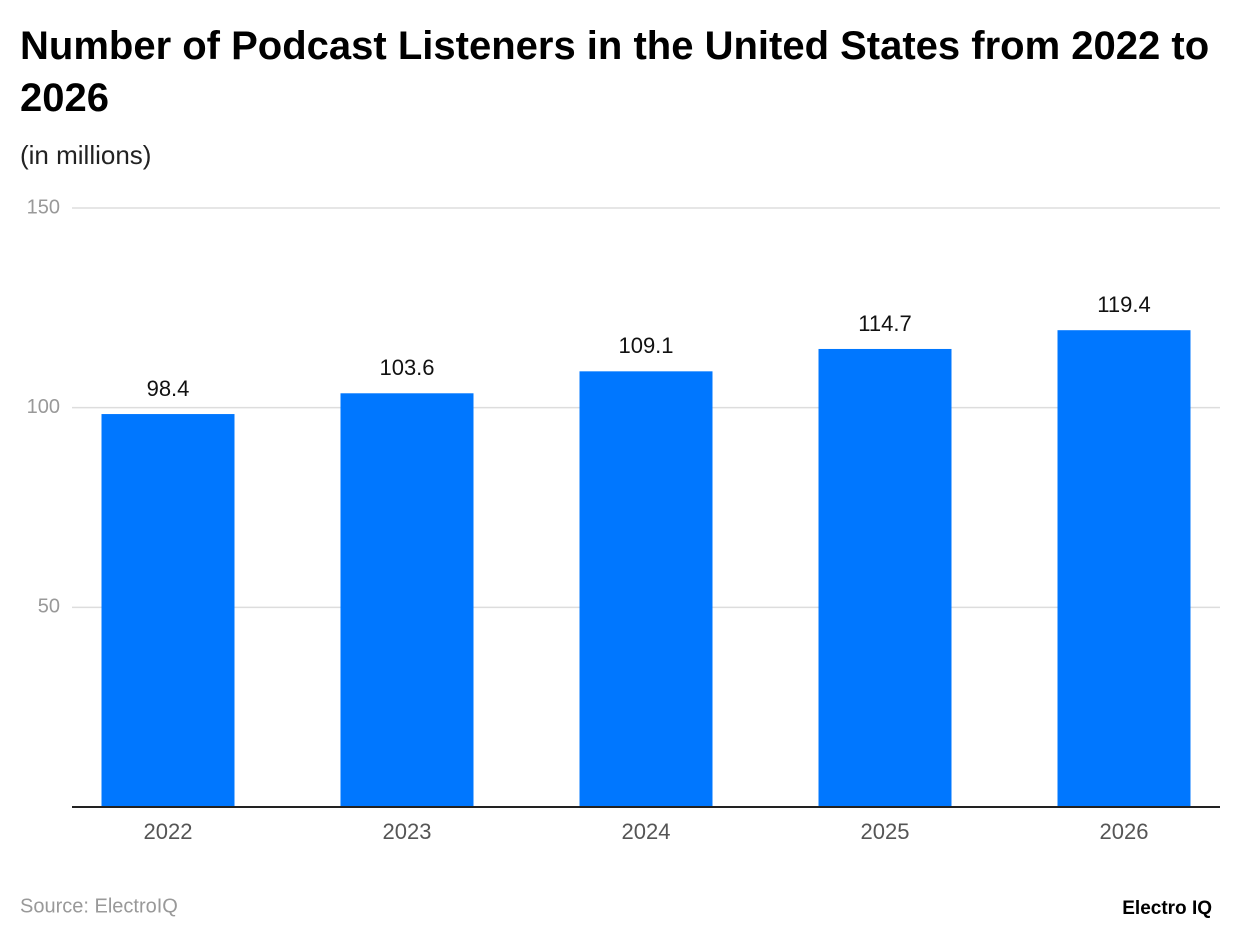 The height and width of the screenshot is (940, 1240). Describe the element at coordinates (1123, 304) in the screenshot. I see `value-label: 119.4` at that location.